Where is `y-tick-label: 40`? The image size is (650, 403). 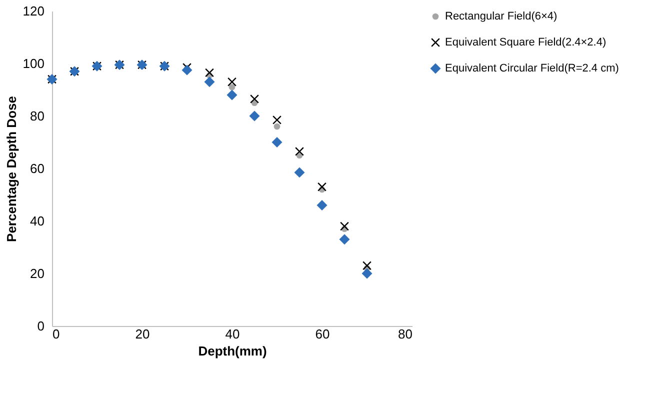 y-tick-label: 40 is located at coordinates (37, 221).